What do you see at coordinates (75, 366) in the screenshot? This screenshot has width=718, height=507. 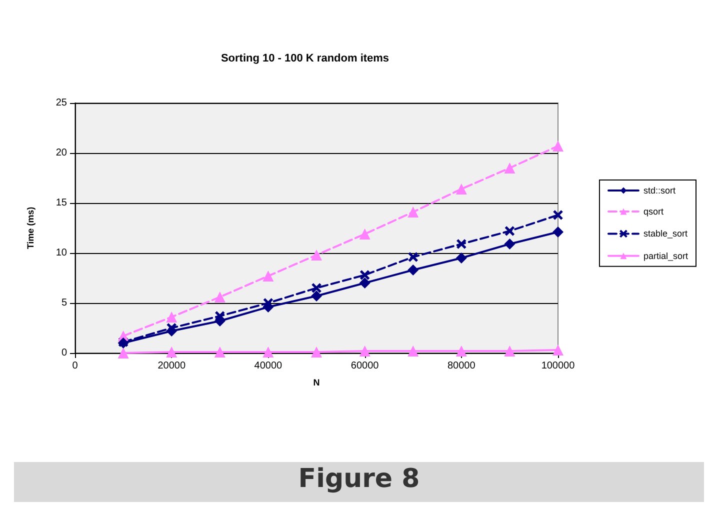 I see `x-tick-label: 0` at bounding box center [75, 366].